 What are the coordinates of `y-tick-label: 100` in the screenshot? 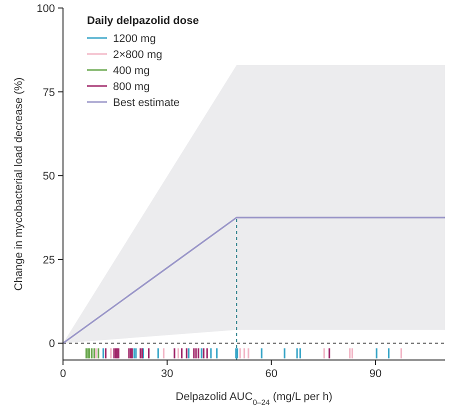 It's located at (45, 9).